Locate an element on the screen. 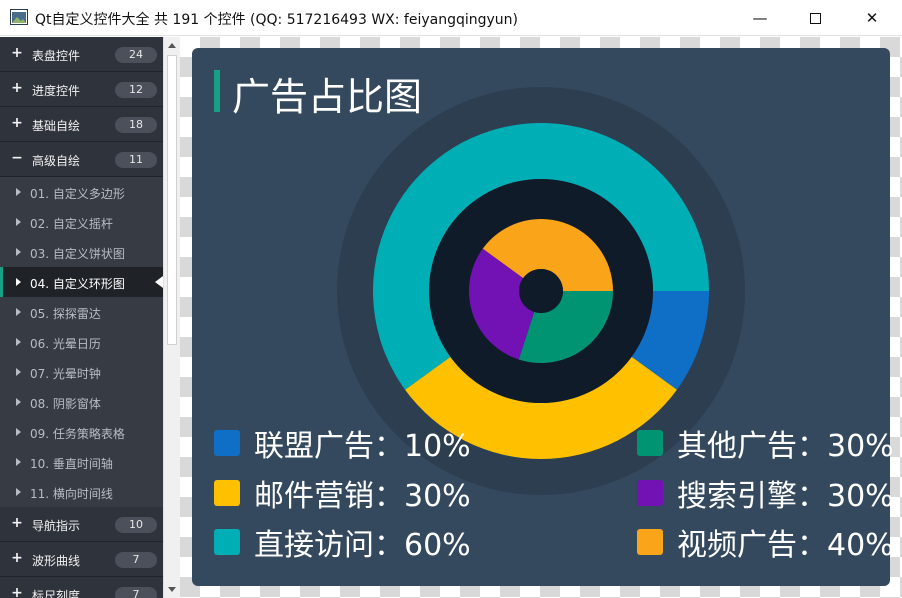 The height and width of the screenshot is (598, 902). sidebar-scrollbar is located at coordinates (171, 317).